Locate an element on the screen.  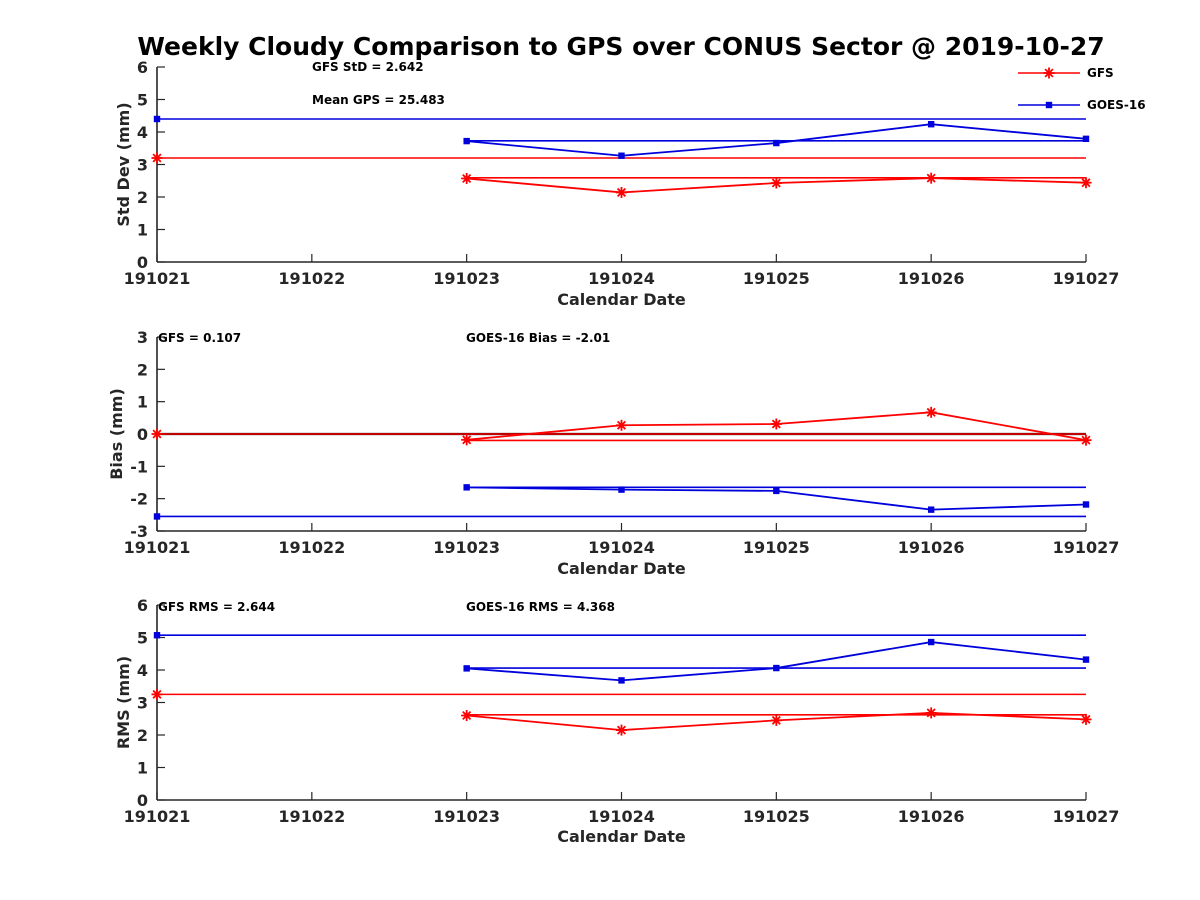
stat-annotation: Mean GPS = 25.483 is located at coordinates (378, 100).